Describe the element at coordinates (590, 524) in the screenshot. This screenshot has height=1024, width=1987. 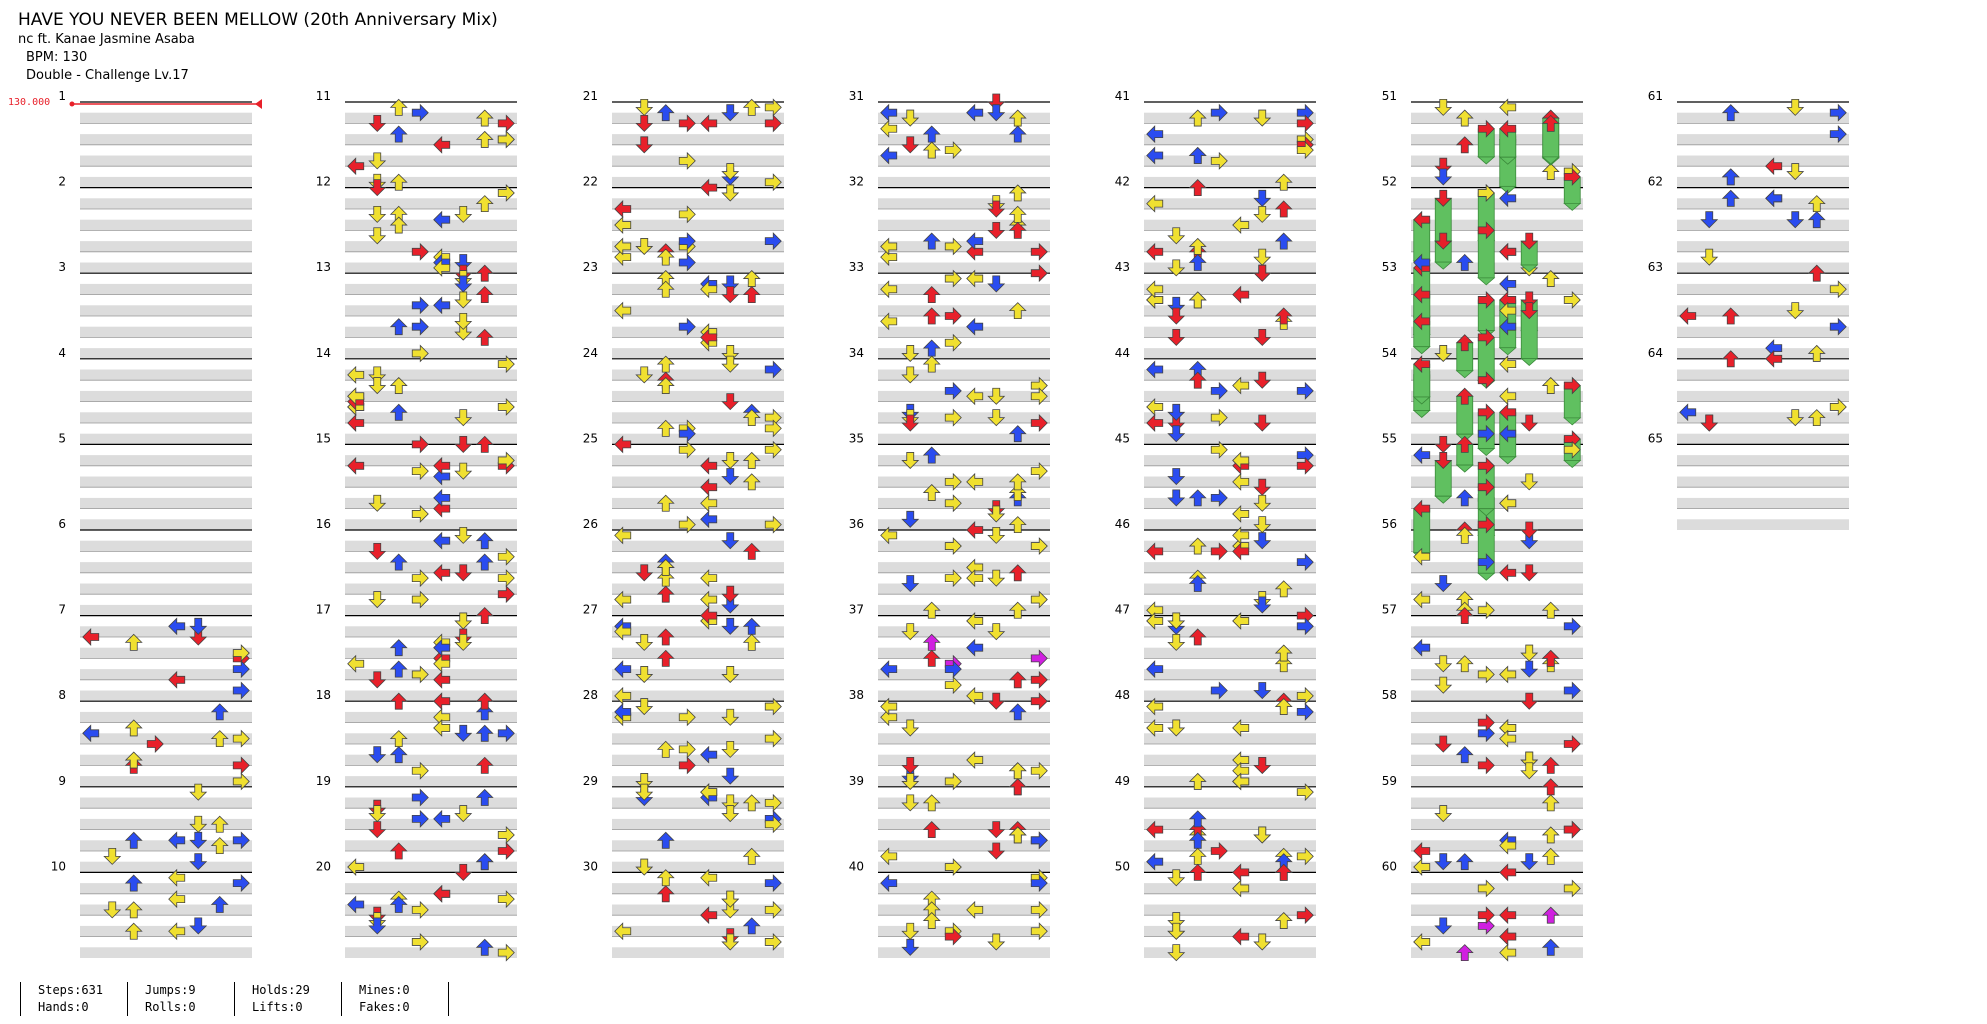
I see `measure-number: 26` at that location.